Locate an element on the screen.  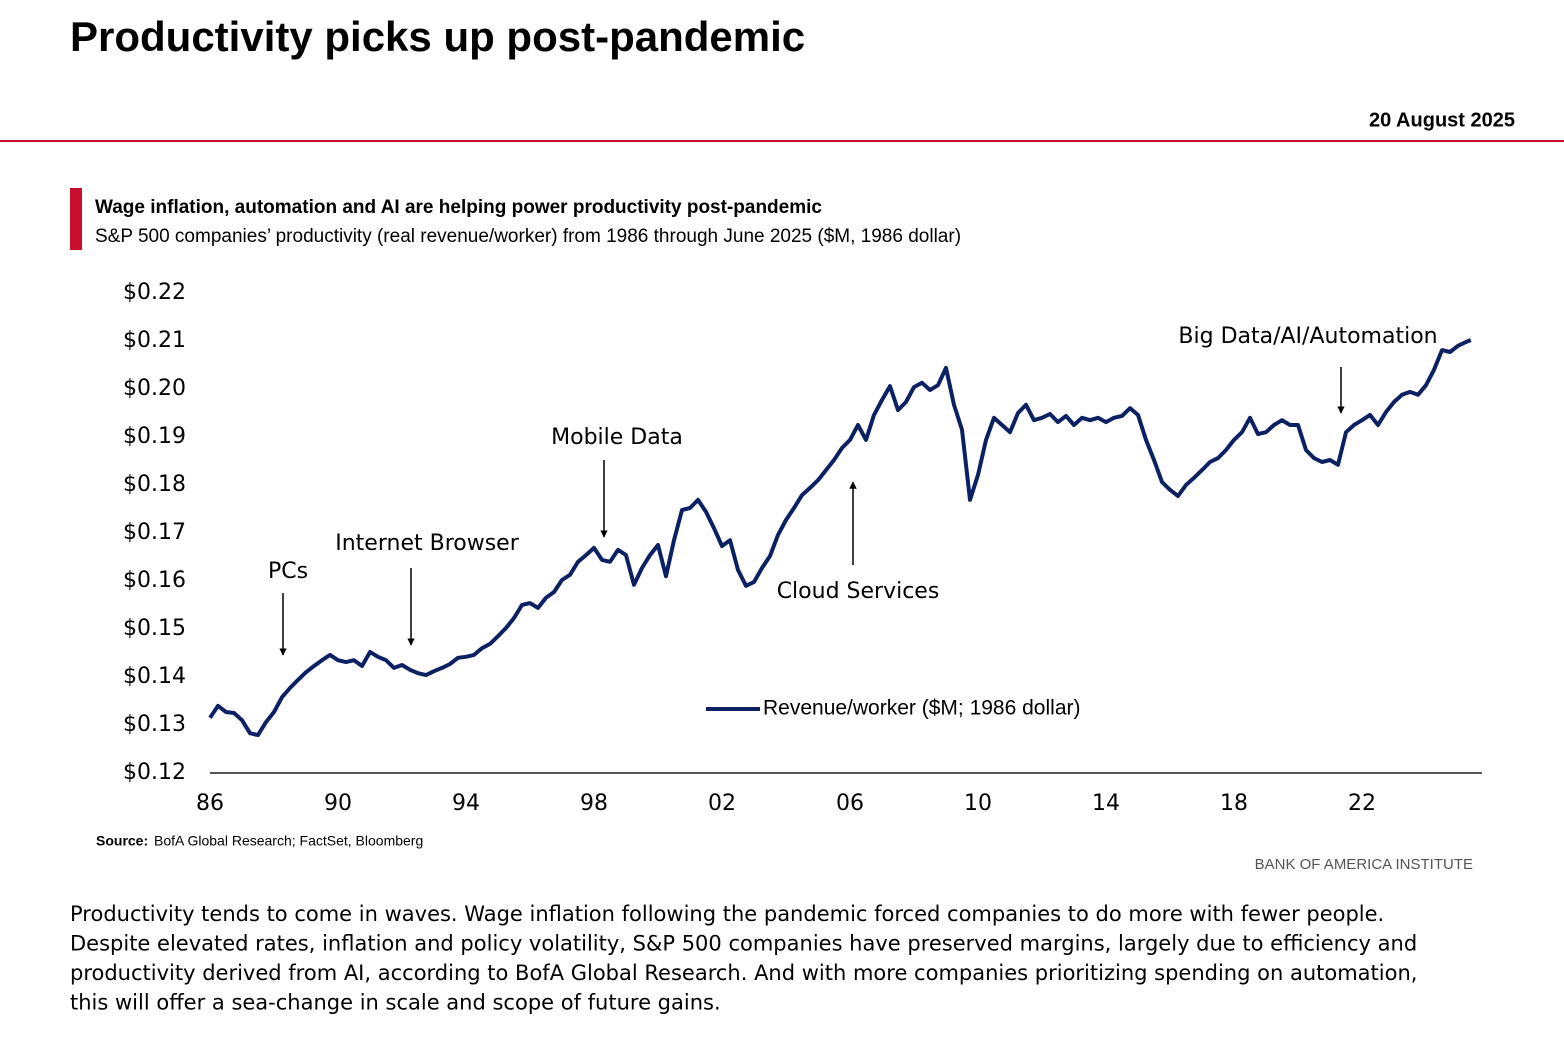
y-tick-label: $0.12 is located at coordinates (154, 772).